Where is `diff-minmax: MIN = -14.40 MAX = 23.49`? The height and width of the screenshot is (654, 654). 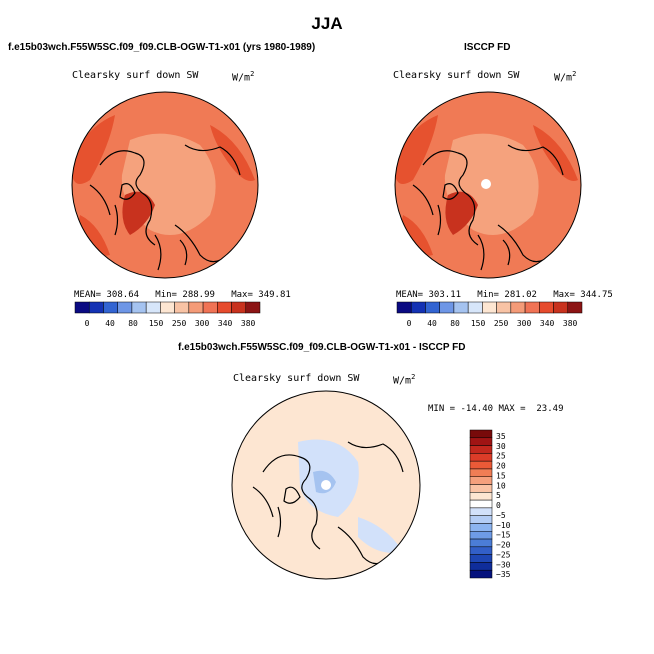
diff-minmax: MIN = -14.40 MAX = 23.49 is located at coordinates (496, 409).